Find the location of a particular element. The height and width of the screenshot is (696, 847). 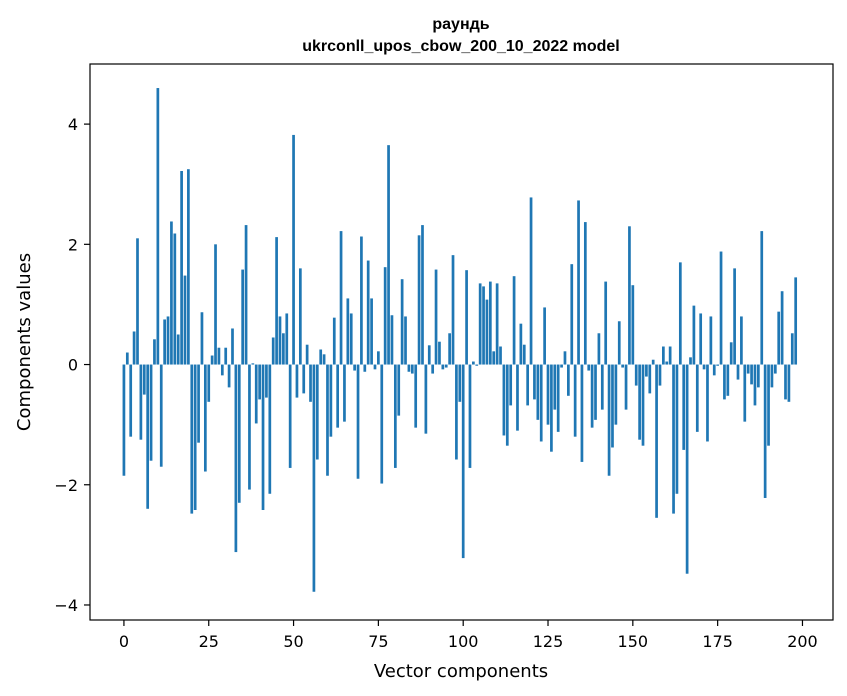

chart-subtitle: ukrconll_upos_cbow_200_10_2022 model is located at coordinates (460, 46).